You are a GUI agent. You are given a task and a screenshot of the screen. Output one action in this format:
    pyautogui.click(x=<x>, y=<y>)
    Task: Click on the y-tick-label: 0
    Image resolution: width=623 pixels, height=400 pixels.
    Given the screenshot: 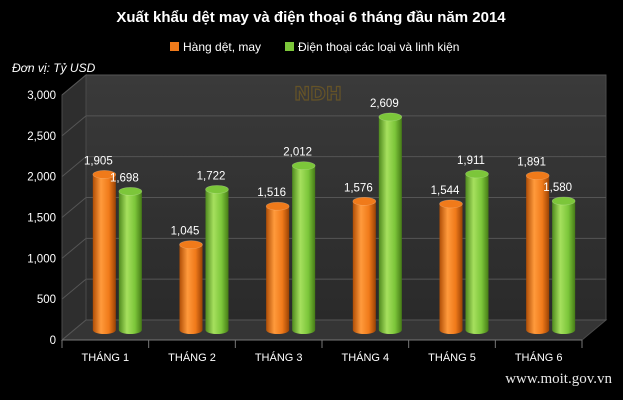 What is the action you would take?
    pyautogui.click(x=53, y=341)
    